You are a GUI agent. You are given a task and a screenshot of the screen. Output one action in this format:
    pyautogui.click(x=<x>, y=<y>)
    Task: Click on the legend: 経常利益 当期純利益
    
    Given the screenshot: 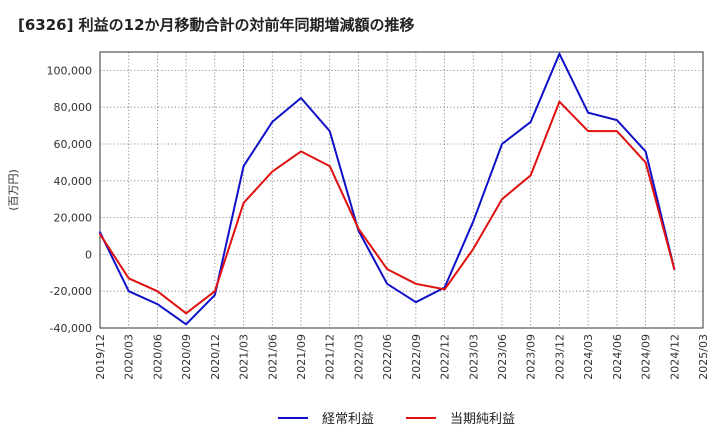 What is the action you would take?
    pyautogui.click(x=396, y=419)
    